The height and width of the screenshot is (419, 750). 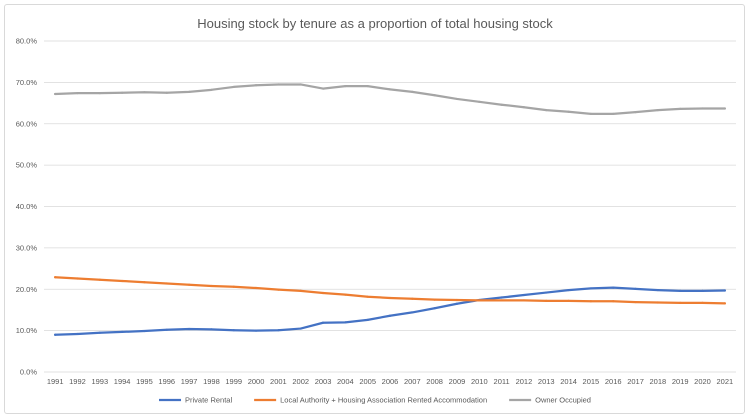 I want to click on x-tick-label: 2016, so click(x=613, y=381).